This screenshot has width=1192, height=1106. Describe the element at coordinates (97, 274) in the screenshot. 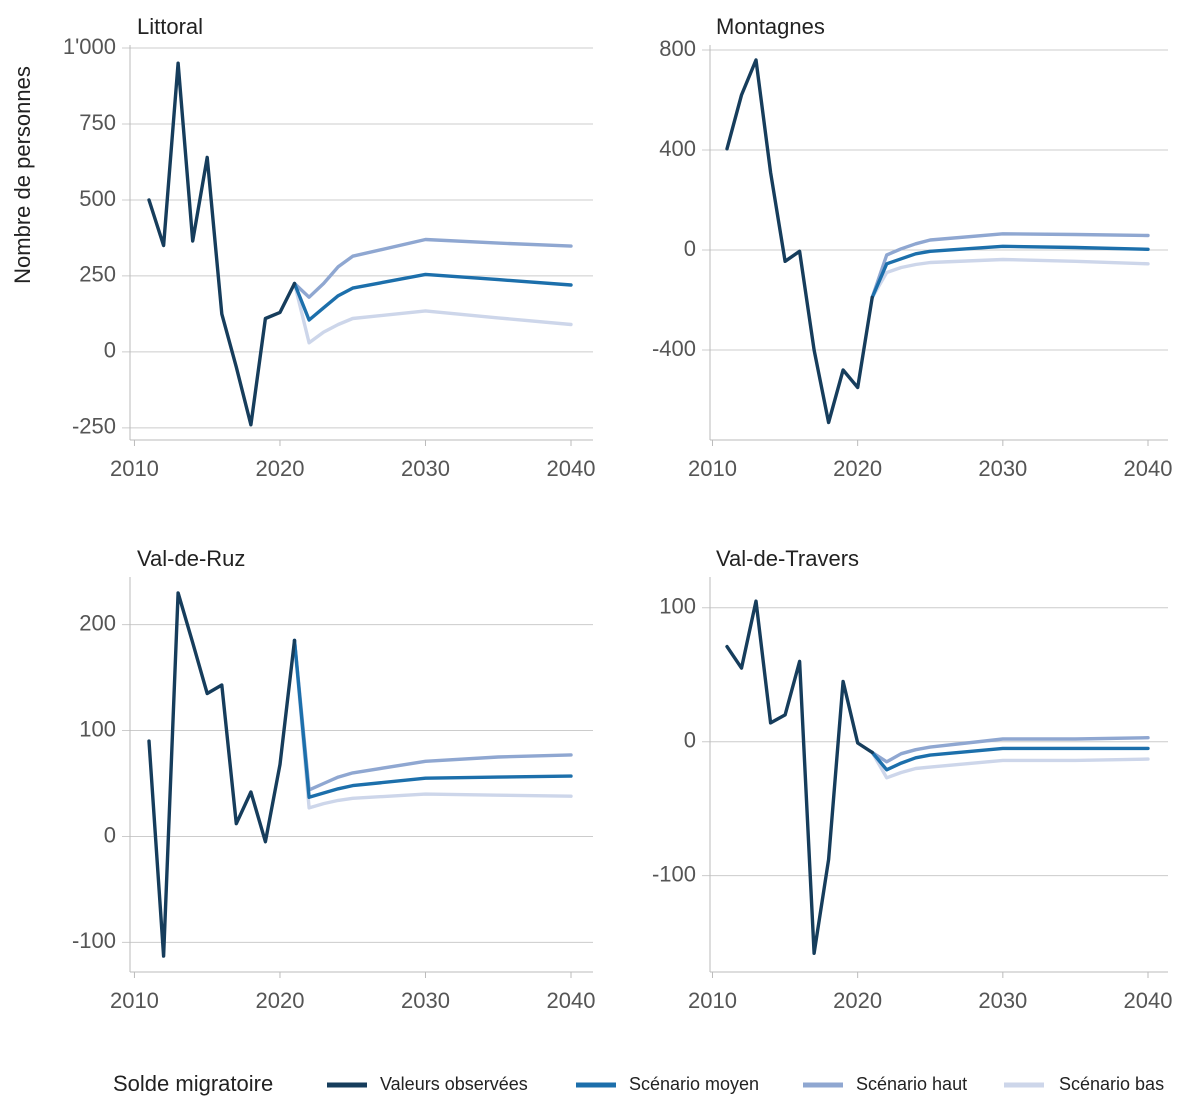

I see `y-tick-label: 250` at that location.